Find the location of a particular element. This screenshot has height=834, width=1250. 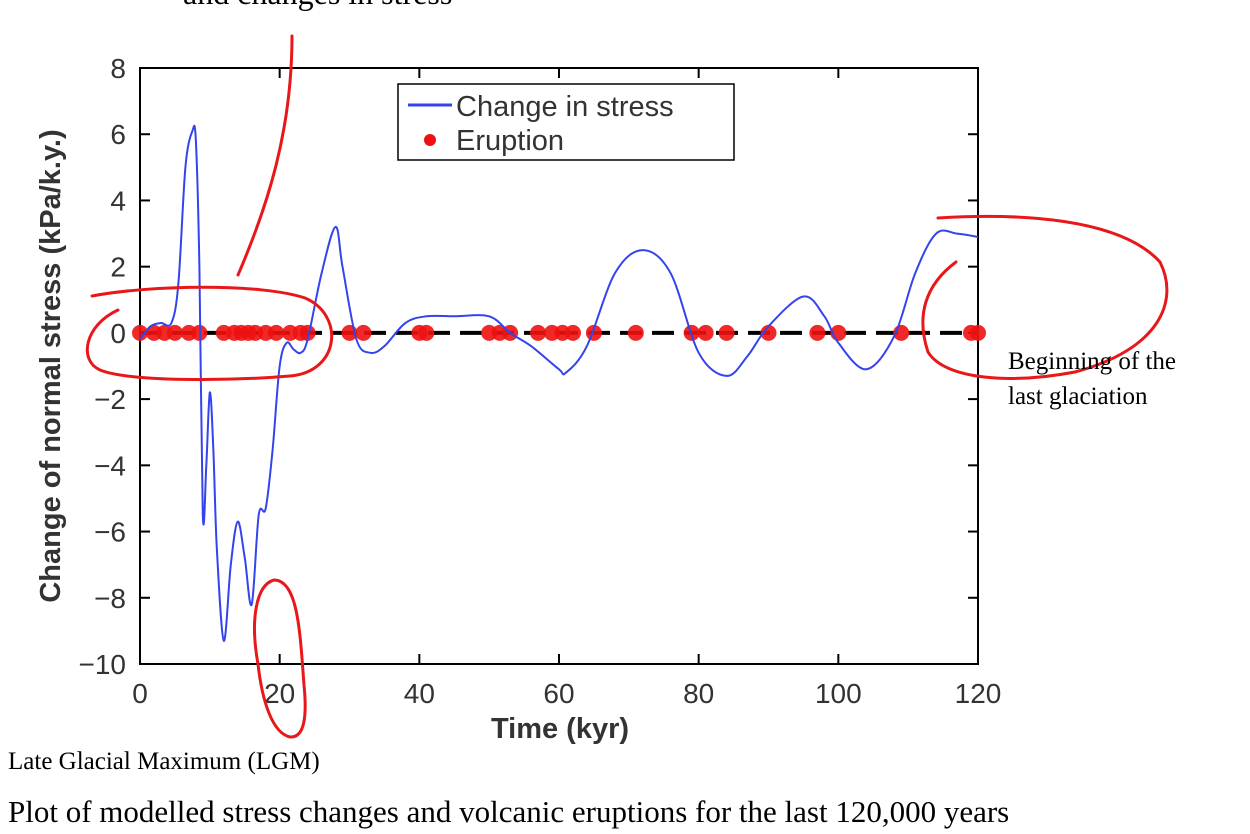

y-tick-labels: 8 6 4 2 0 −2 −4 −6 −8 −10 is located at coordinates (103, 366).